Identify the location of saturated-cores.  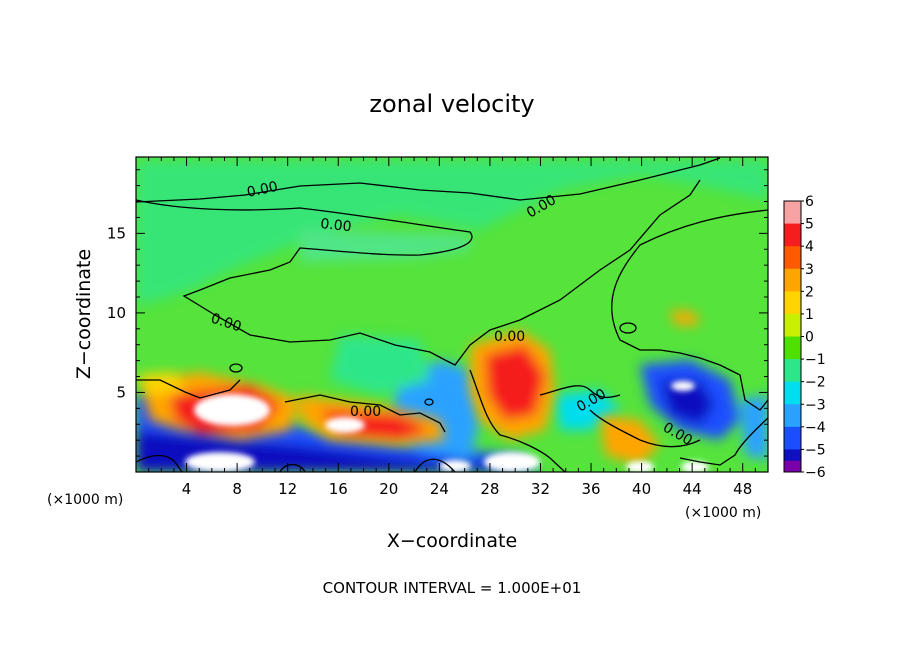
(447, 426).